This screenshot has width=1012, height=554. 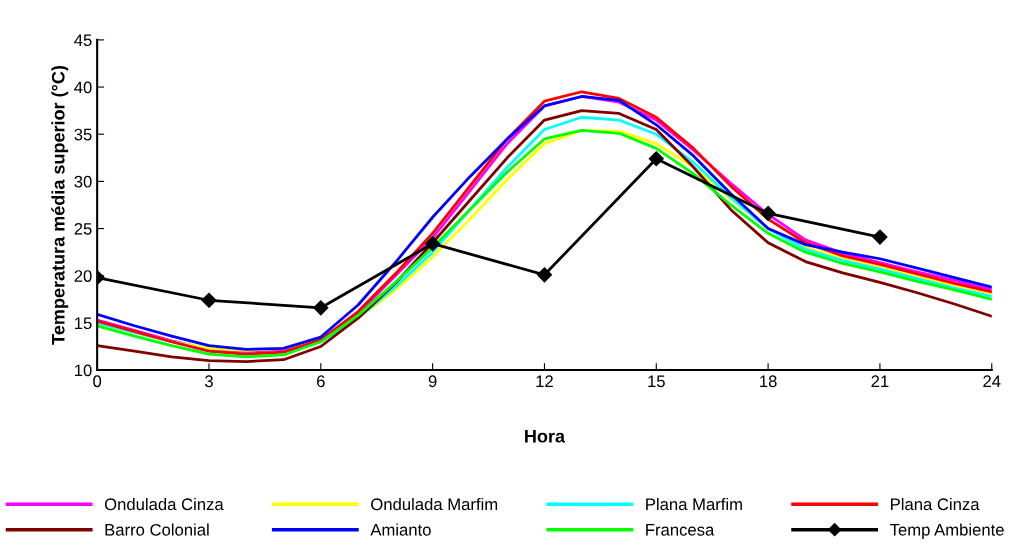 What do you see at coordinates (83, 181) in the screenshot?
I see `y-tick-label: 30` at bounding box center [83, 181].